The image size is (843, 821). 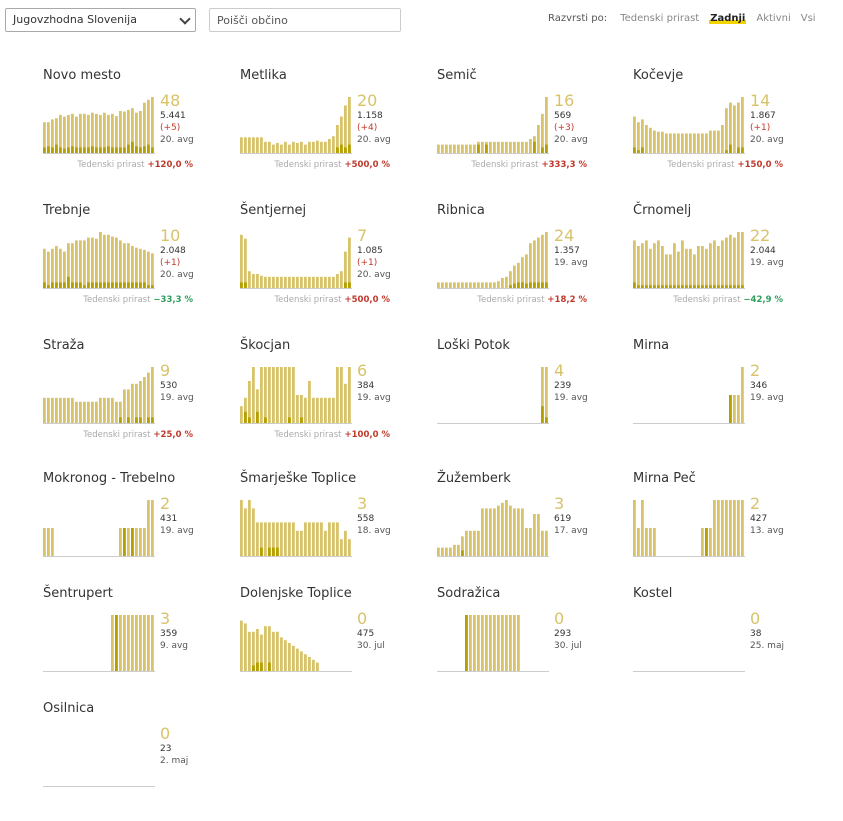 What do you see at coordinates (728, 398) in the screenshot?
I see `municipality-card: Mirna 2 346 19. avg` at bounding box center [728, 398].